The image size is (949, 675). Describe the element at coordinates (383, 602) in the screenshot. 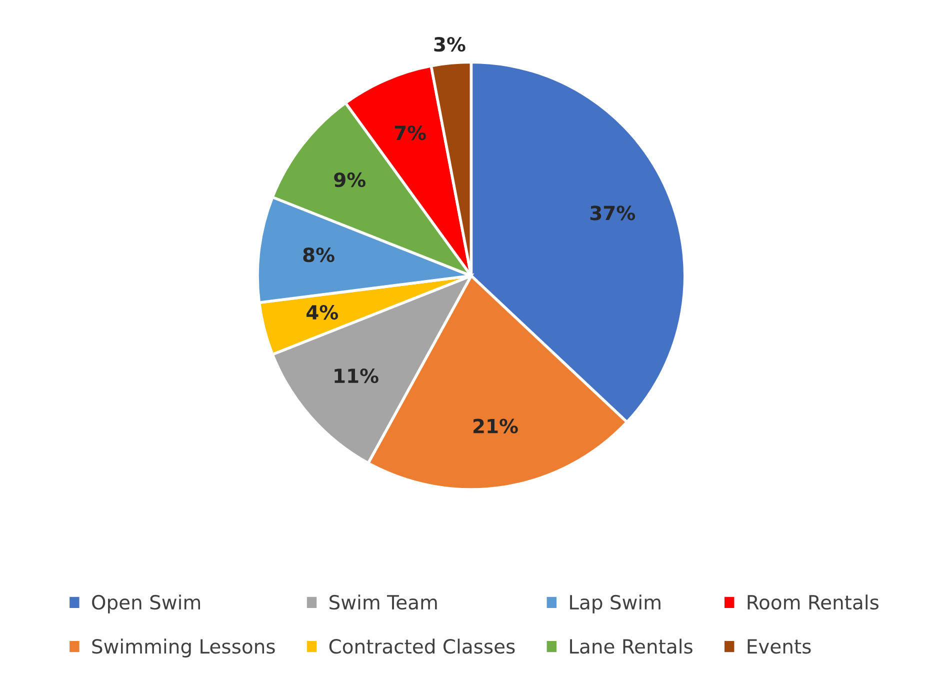

I see `legend-label: Swim Team` at that location.